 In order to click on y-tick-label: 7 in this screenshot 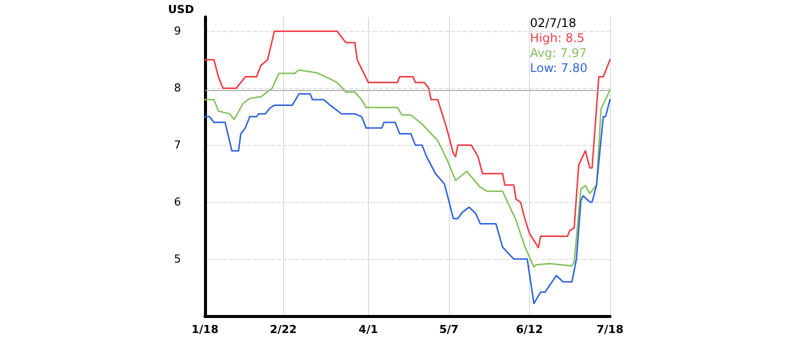, I will do `click(177, 145)`.